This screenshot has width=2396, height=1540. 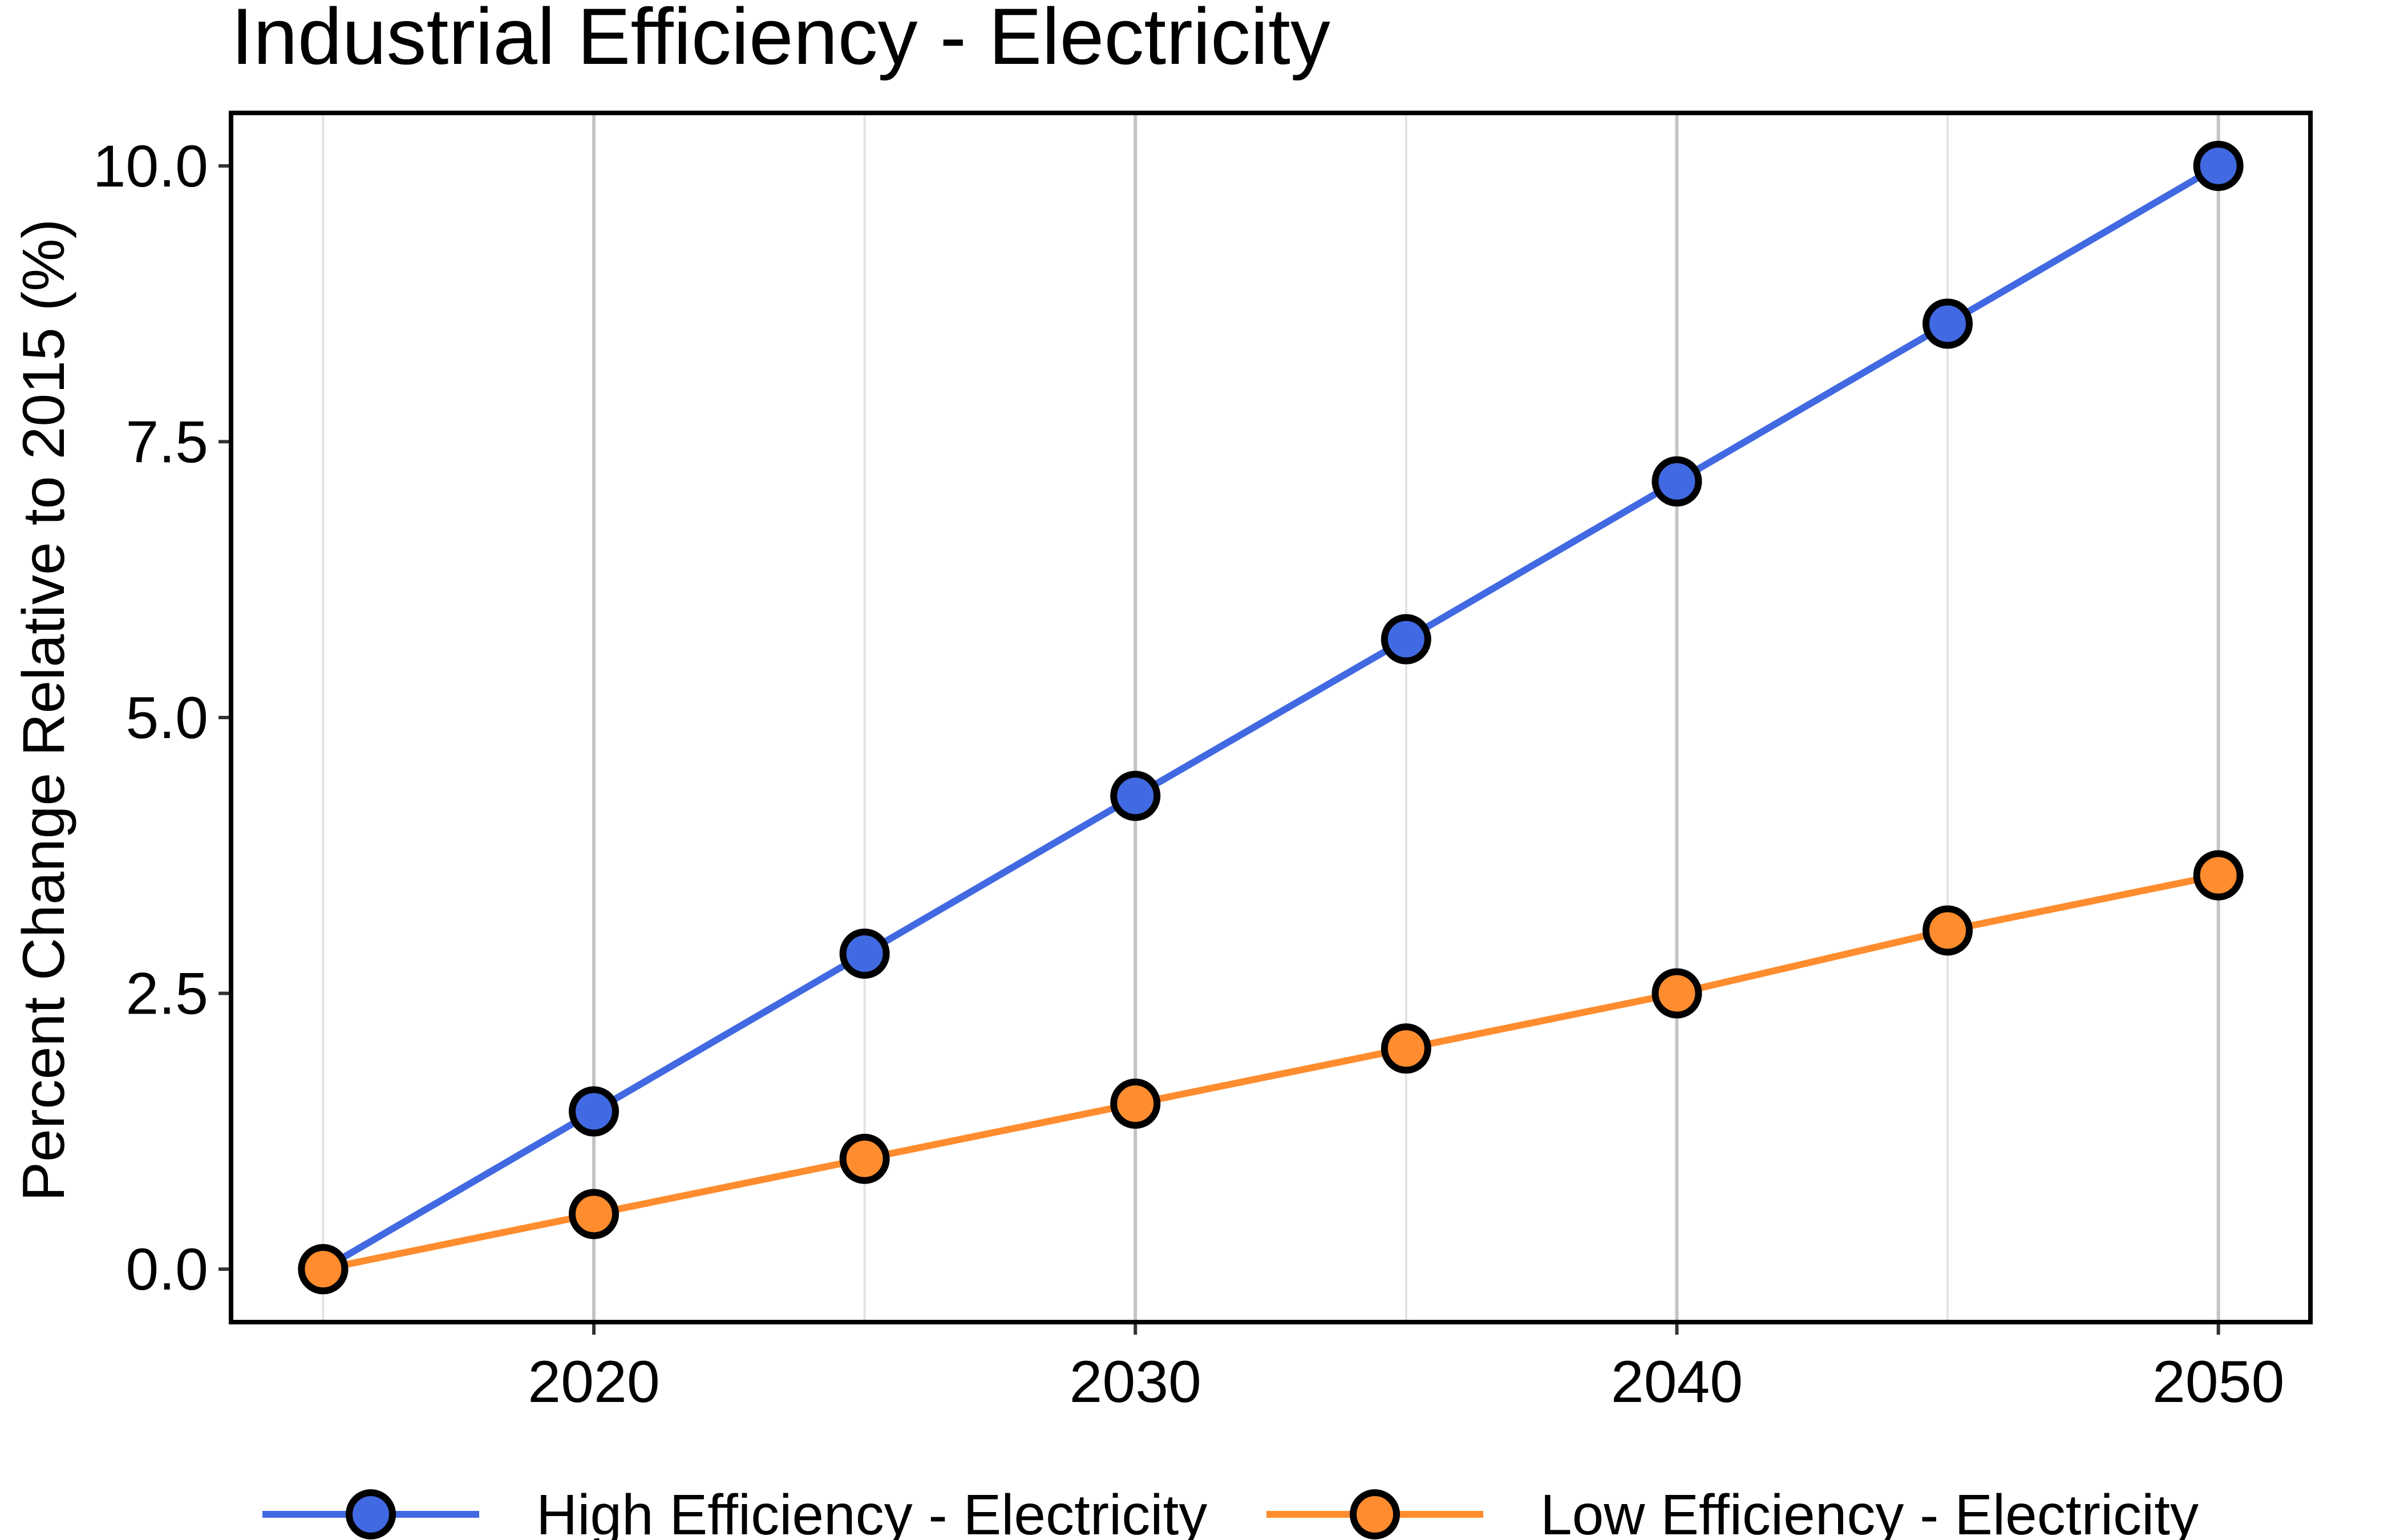 I want to click on x-tick-label: 2030, so click(x=1135, y=1382).